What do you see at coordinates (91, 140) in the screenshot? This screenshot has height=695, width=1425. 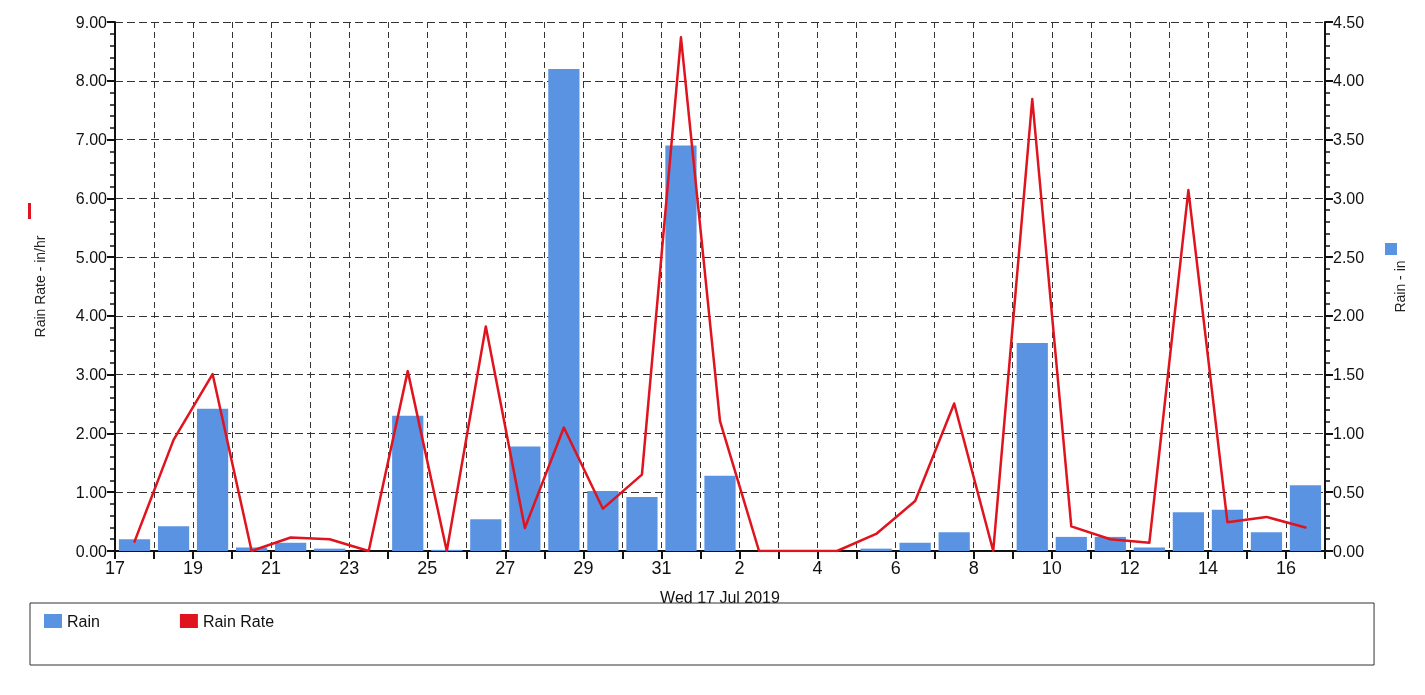 I see `y-tick-label: 7.00` at bounding box center [91, 140].